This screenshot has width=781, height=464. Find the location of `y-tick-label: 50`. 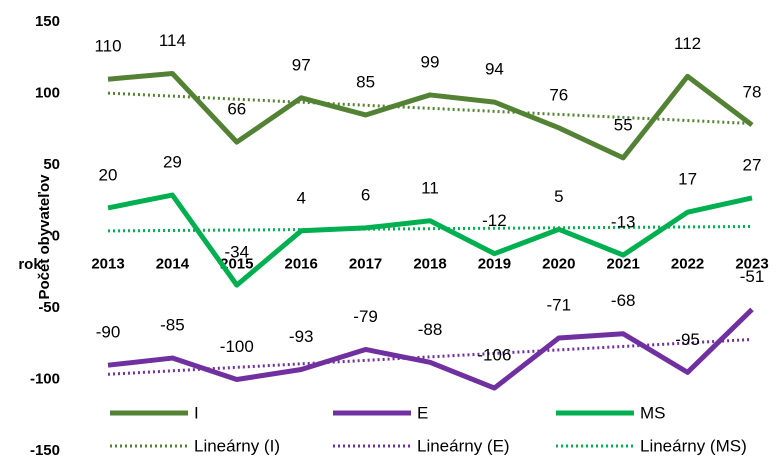

y-tick-label: 50 is located at coordinates (51, 164).